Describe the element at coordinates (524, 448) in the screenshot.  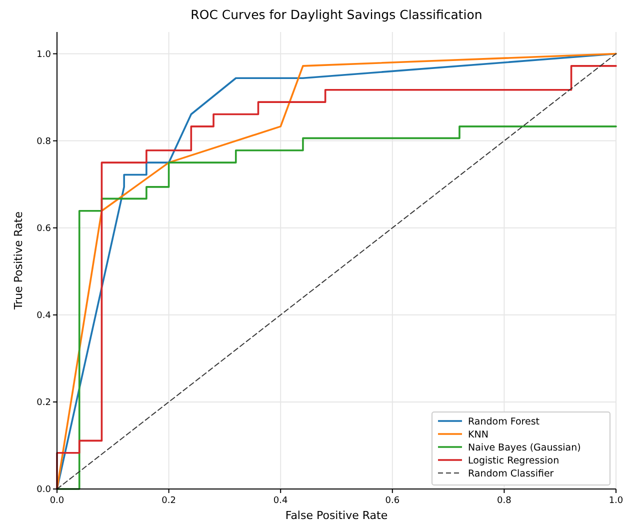
I see `legend-label: Naive Bayes (Gaussian)` at that location.